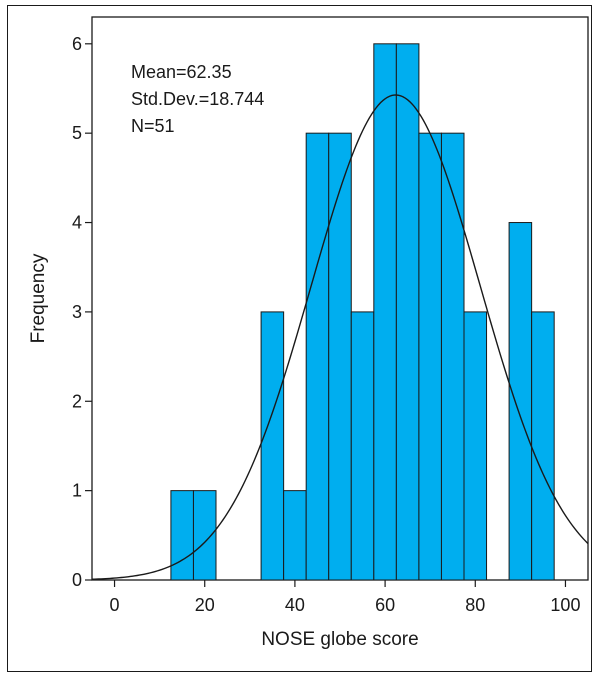  What do you see at coordinates (205, 605) in the screenshot?
I see `x-tick-label-1: 20` at bounding box center [205, 605].